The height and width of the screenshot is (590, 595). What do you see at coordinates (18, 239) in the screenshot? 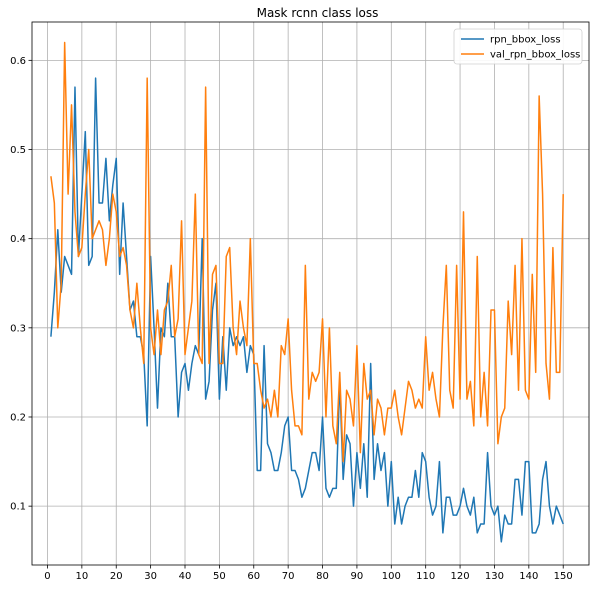
I see `y-tick-label: 0.4` at bounding box center [18, 239].